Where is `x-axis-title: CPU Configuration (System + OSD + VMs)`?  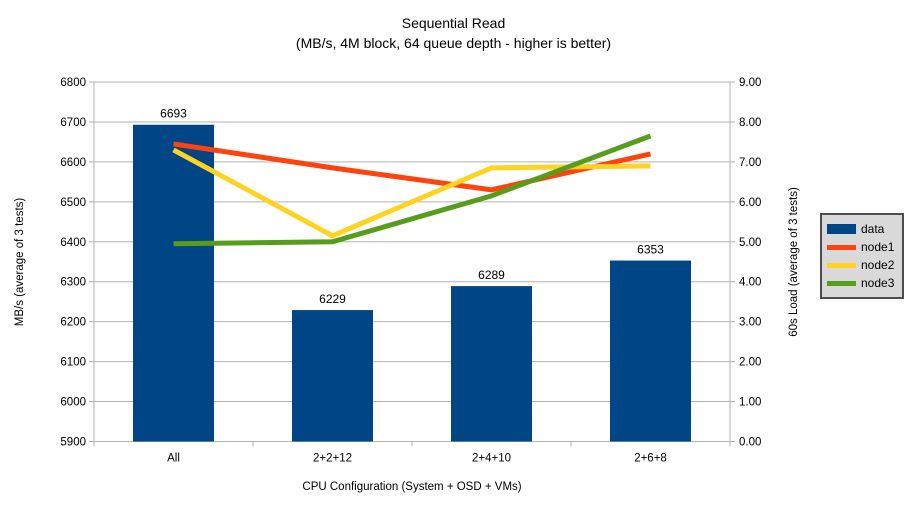
x-axis-title: CPU Configuration (System + OSD + VMs) is located at coordinates (412, 487).